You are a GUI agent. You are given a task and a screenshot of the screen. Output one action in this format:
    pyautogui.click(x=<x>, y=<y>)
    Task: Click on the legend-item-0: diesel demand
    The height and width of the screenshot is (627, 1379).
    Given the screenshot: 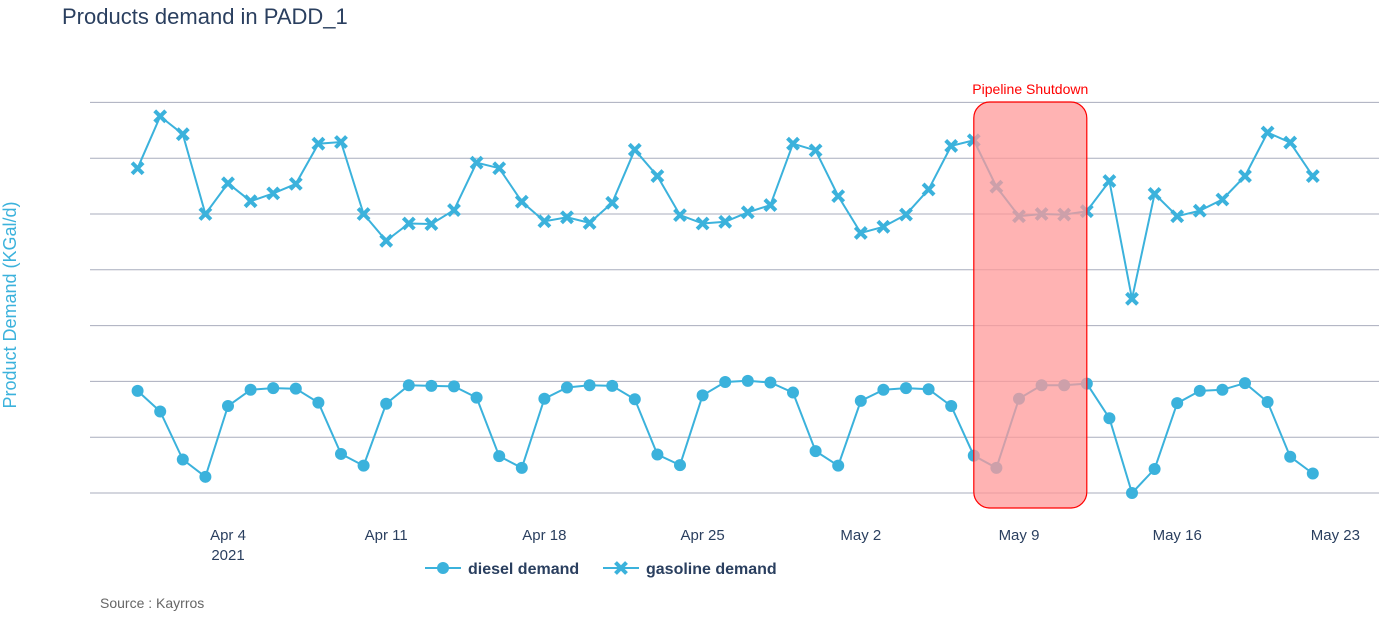 What is the action you would take?
    pyautogui.click(x=502, y=569)
    